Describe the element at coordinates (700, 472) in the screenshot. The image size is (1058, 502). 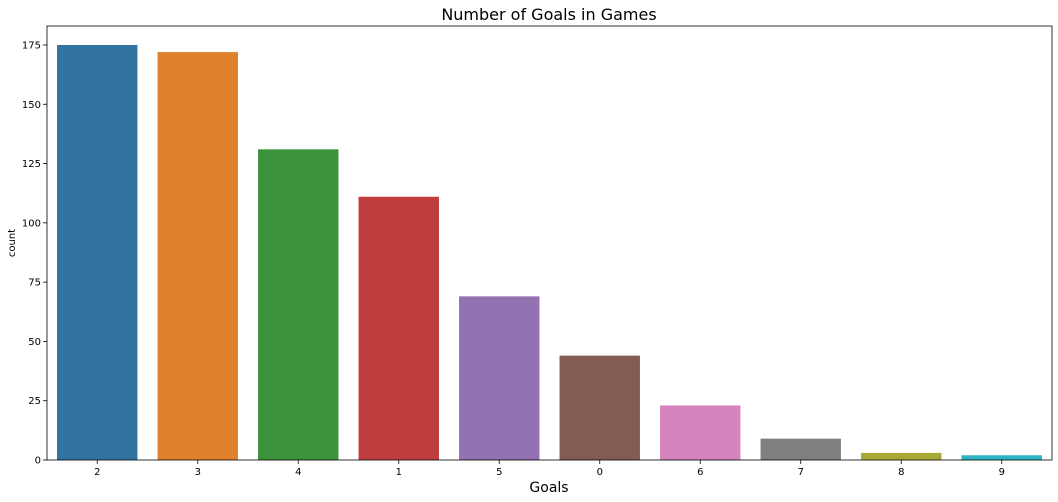
I see `x-tick-label: 6` at that location.